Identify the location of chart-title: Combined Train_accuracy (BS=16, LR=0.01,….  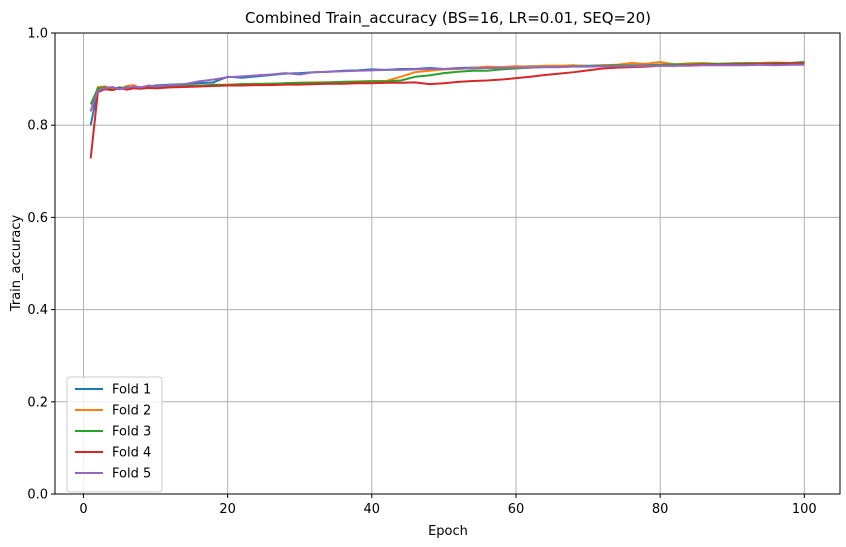
(448, 18).